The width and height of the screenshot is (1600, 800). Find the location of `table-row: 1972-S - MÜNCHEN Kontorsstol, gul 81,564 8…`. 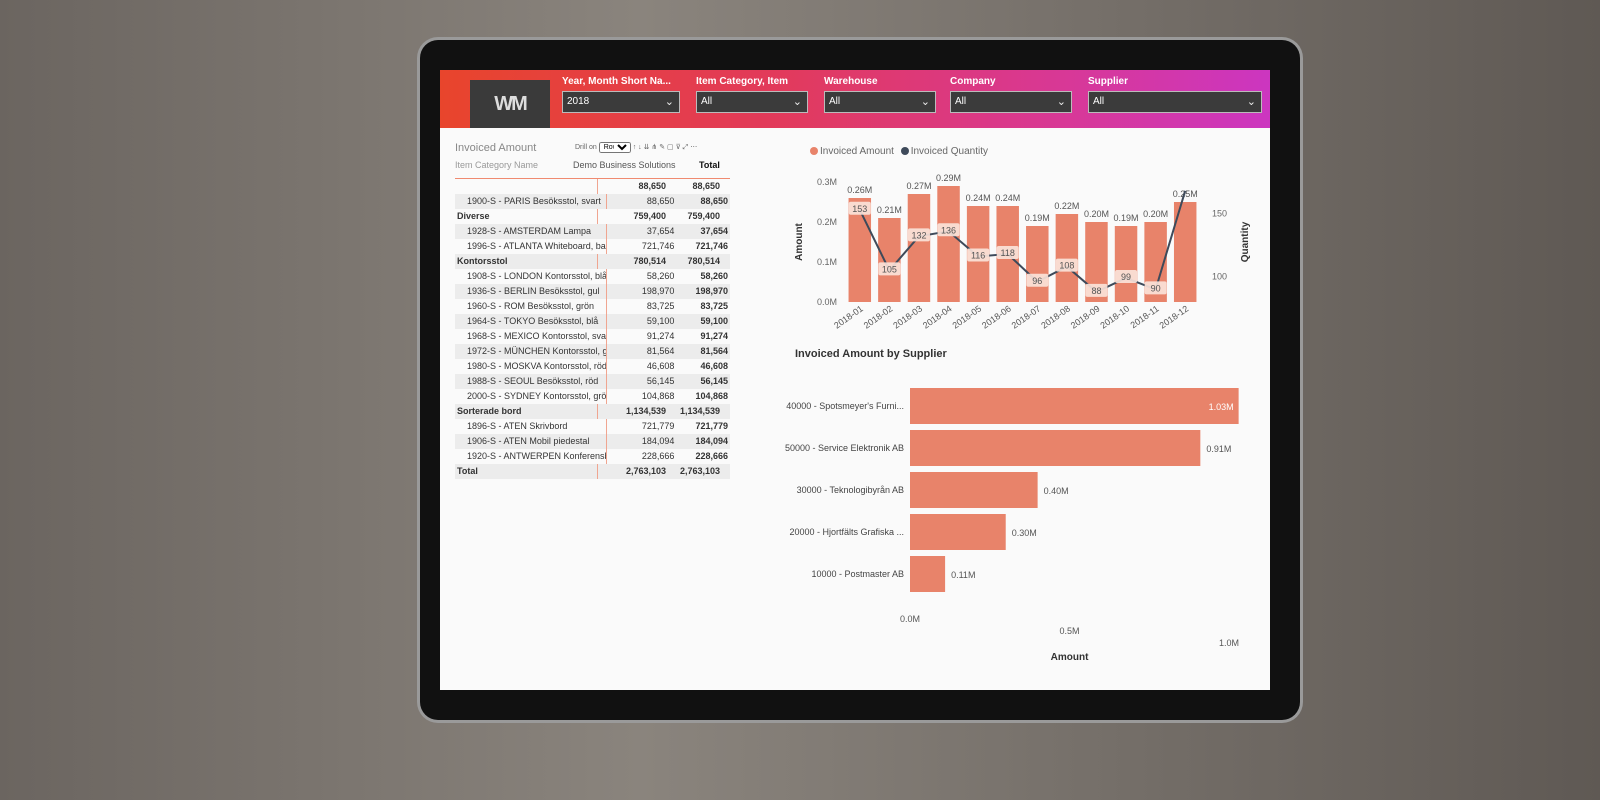

table-row: 1972-S - MÜNCHEN Kontorsstol, gul 81,564 8… is located at coordinates (592, 351).